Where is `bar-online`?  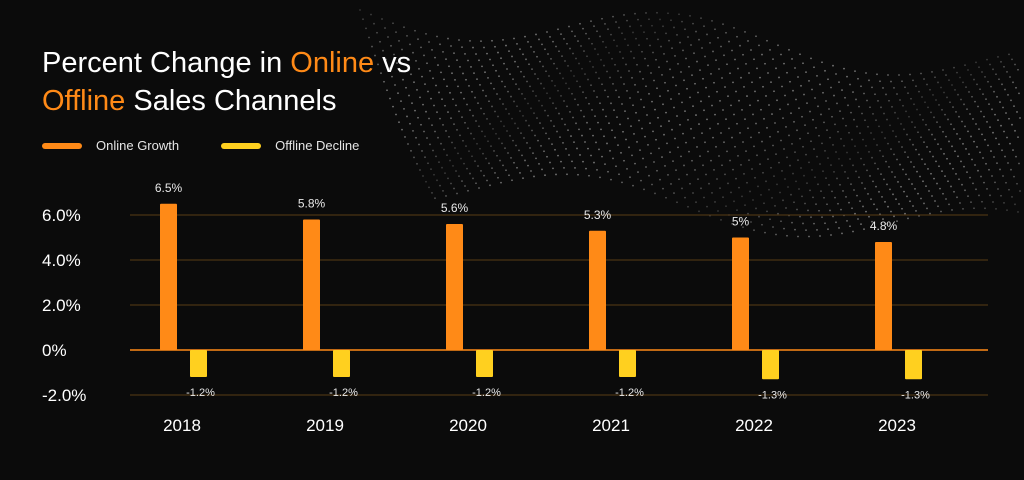 bar-online is located at coordinates (454, 287).